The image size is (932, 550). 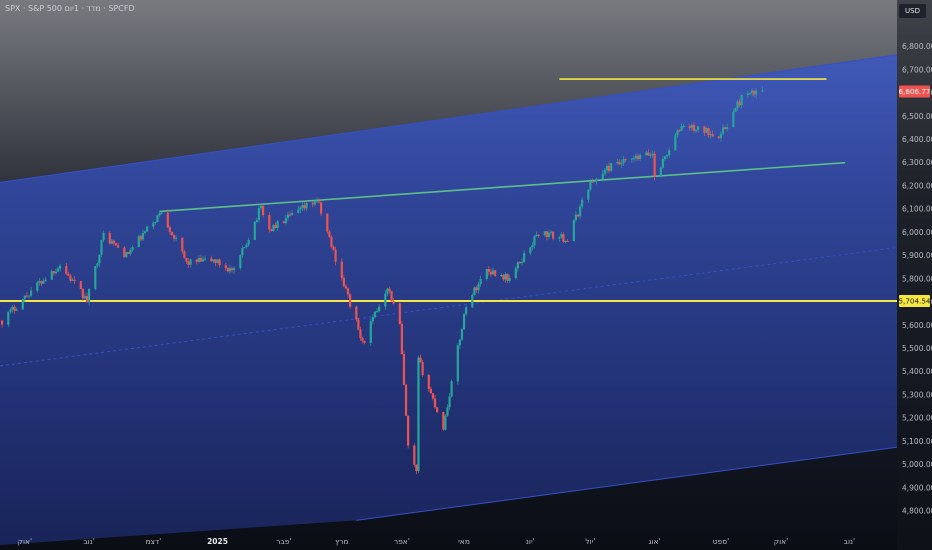 What do you see at coordinates (502, 187) in the screenshot?
I see `rising-trend-line` at bounding box center [502, 187].